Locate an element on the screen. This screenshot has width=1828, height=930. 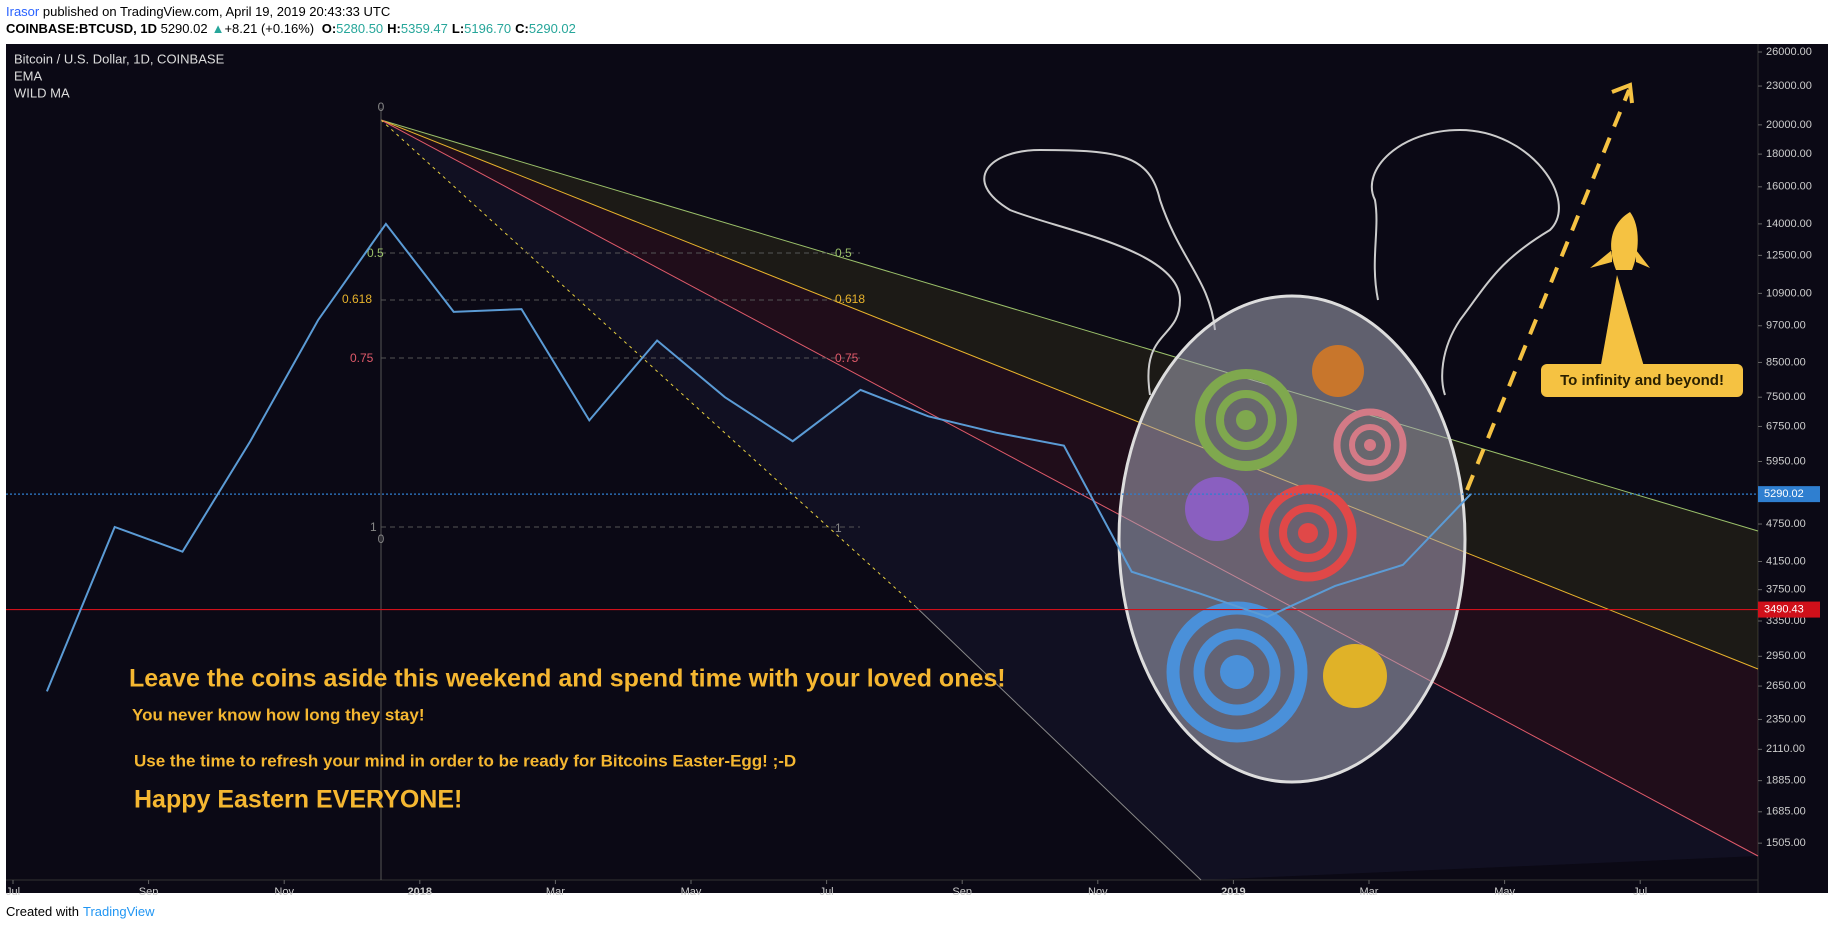
callout-pointer is located at coordinates (1622, 322).